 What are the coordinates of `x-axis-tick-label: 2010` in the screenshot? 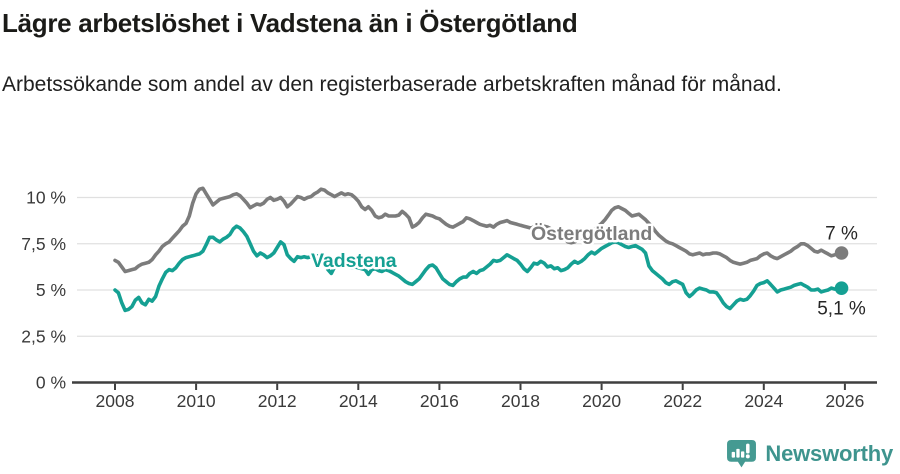 It's located at (196, 401).